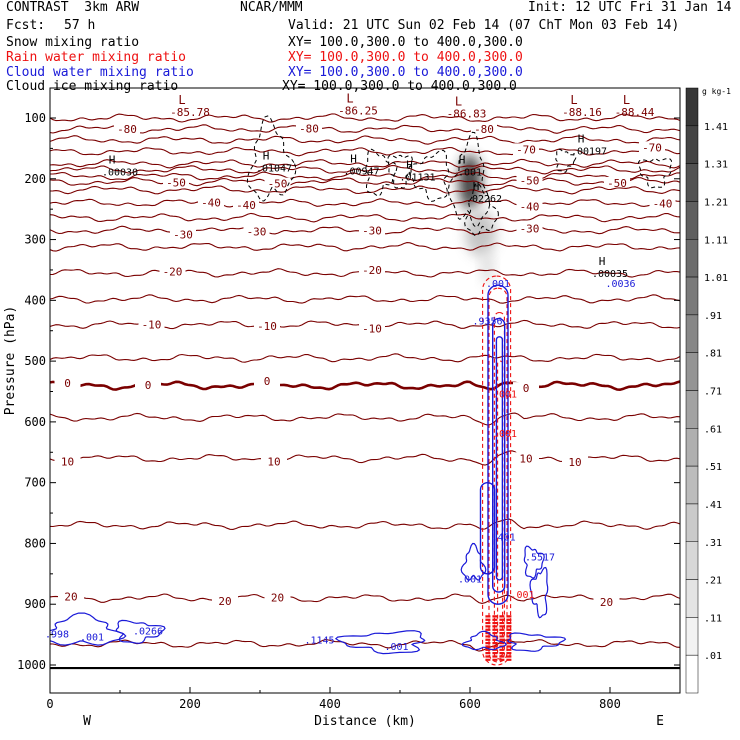 This screenshot has height=740, width=740. I want to click on colorbar-label: .01, so click(713, 656).